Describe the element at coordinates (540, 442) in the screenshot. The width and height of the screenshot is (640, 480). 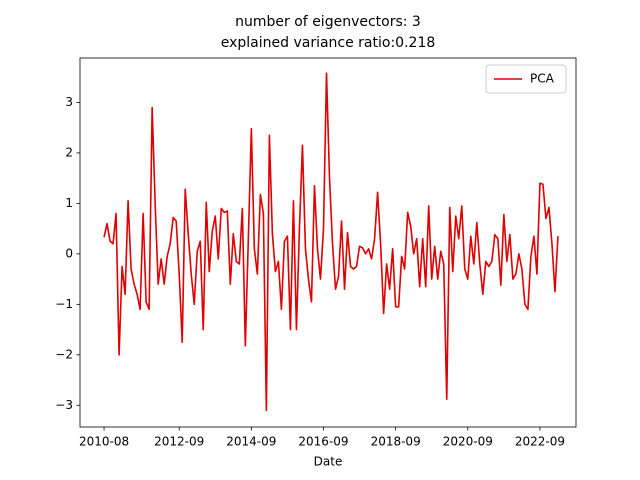
I see `x-tick-label: 2022-09` at that location.